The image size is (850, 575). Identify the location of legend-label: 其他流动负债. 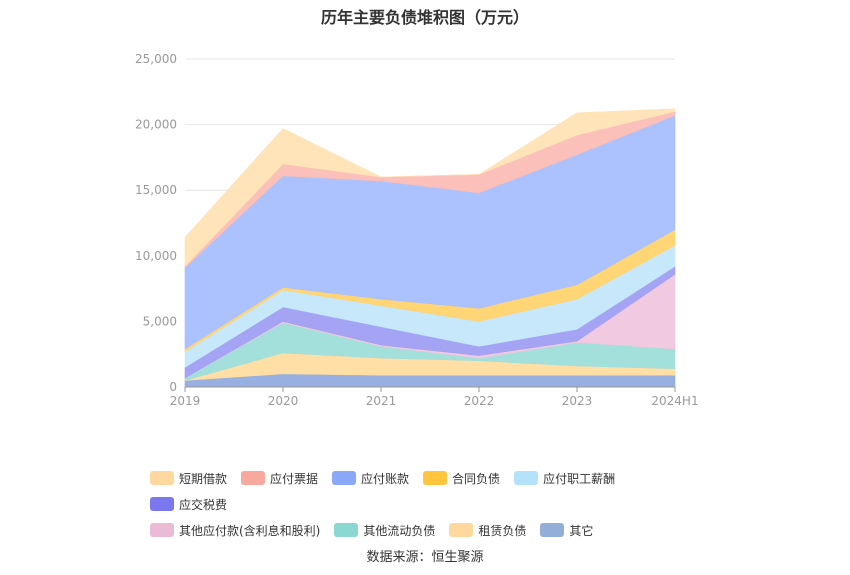
(399, 530).